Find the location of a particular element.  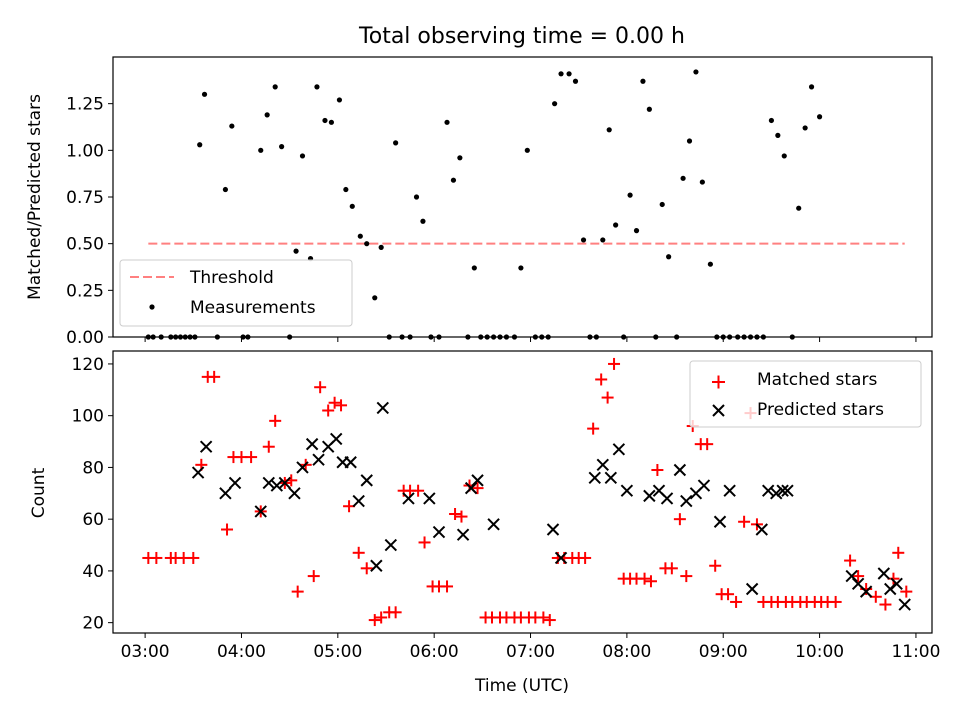

legend-measurements-label: Measurements is located at coordinates (253, 308).